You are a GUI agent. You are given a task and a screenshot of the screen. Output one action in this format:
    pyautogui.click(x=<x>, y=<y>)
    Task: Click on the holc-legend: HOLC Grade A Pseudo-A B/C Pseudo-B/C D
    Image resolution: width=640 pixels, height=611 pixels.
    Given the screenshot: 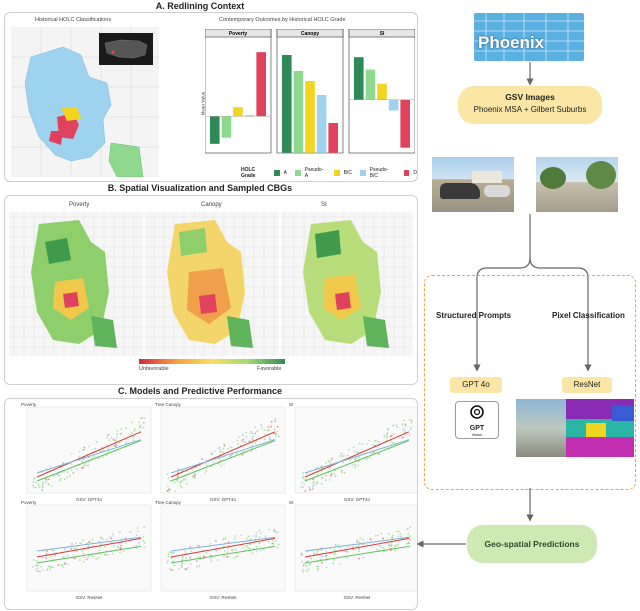 What is the action you would take?
    pyautogui.click(x=329, y=173)
    